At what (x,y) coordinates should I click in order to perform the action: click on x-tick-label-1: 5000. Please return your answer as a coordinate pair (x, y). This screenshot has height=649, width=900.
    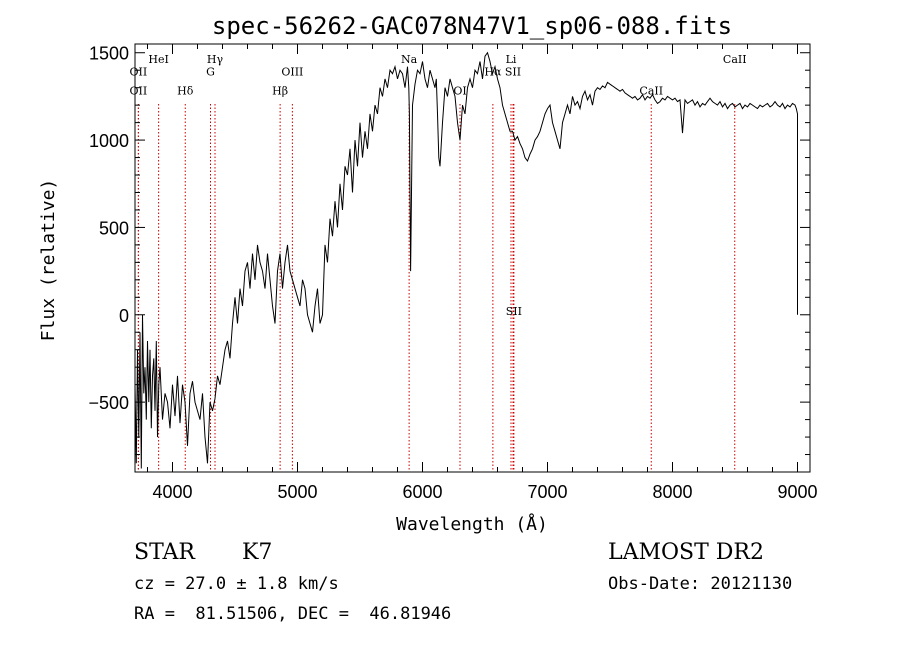
    Looking at the image, I should click on (297, 492).